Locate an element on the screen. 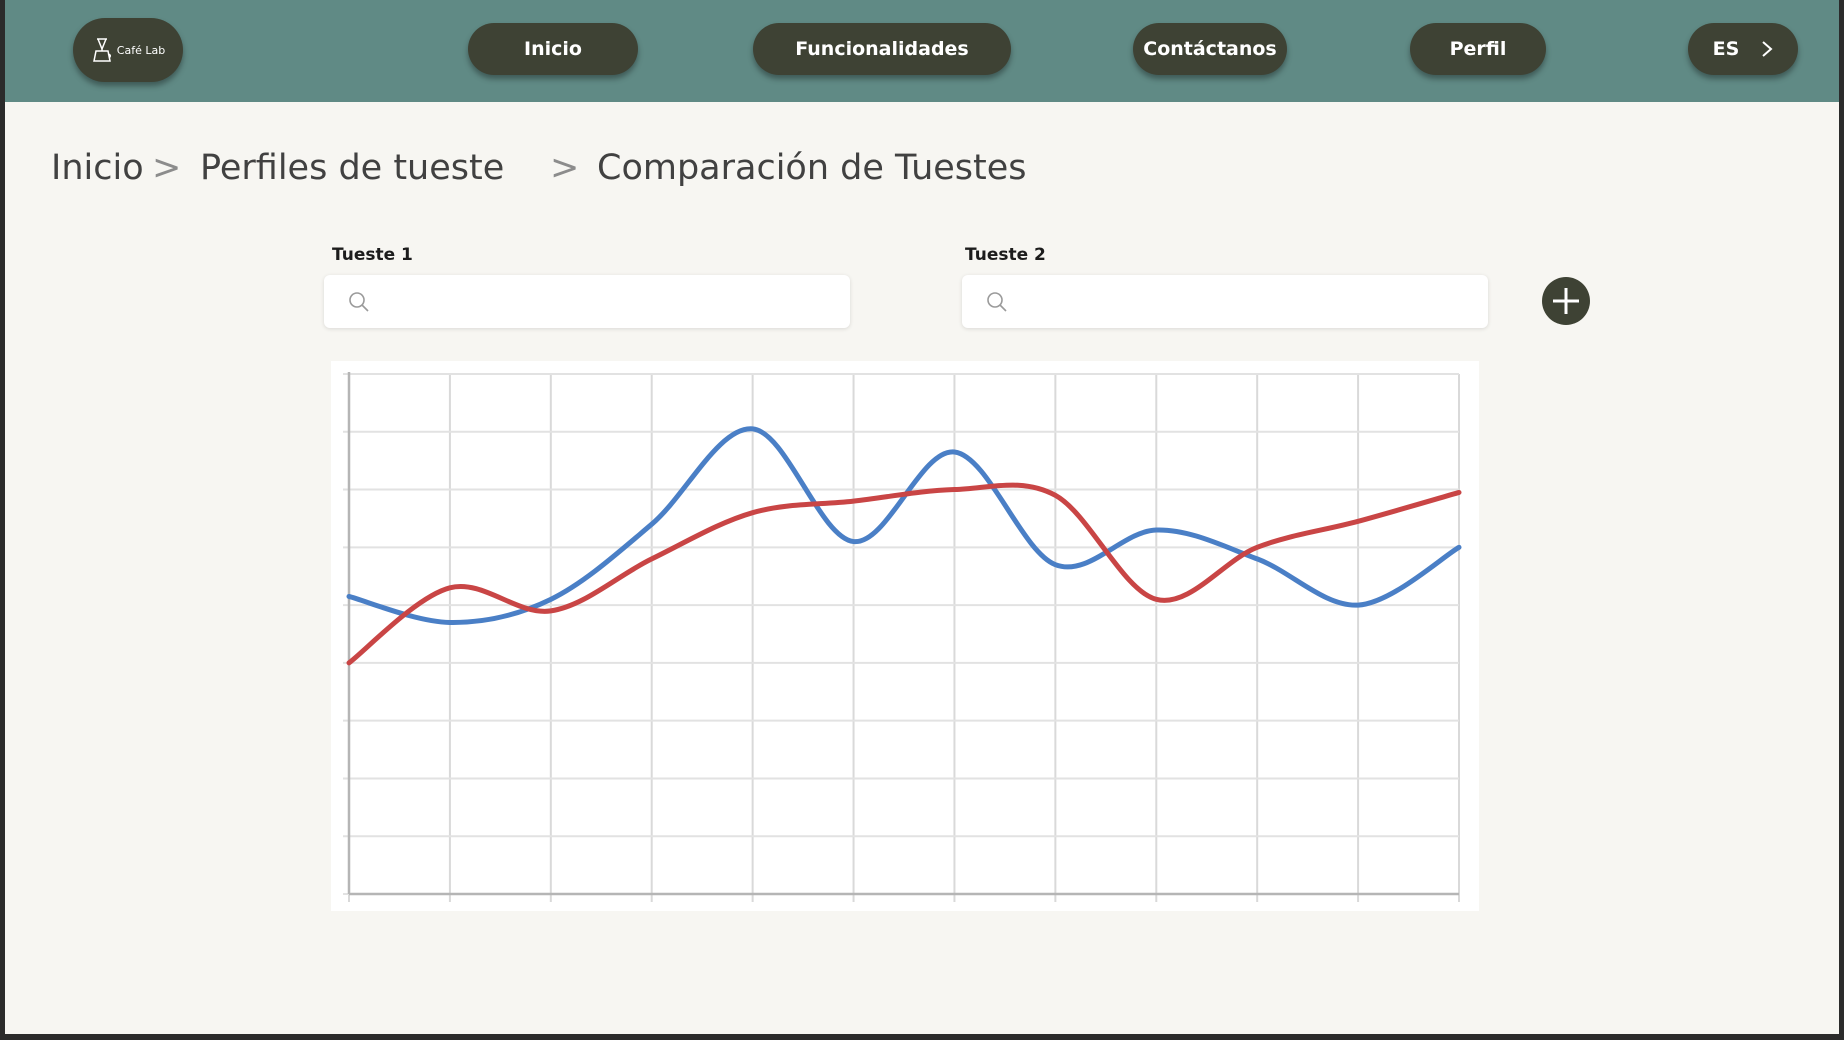 This screenshot has width=1844, height=1040. logo-button: Café Lab is located at coordinates (128, 50).